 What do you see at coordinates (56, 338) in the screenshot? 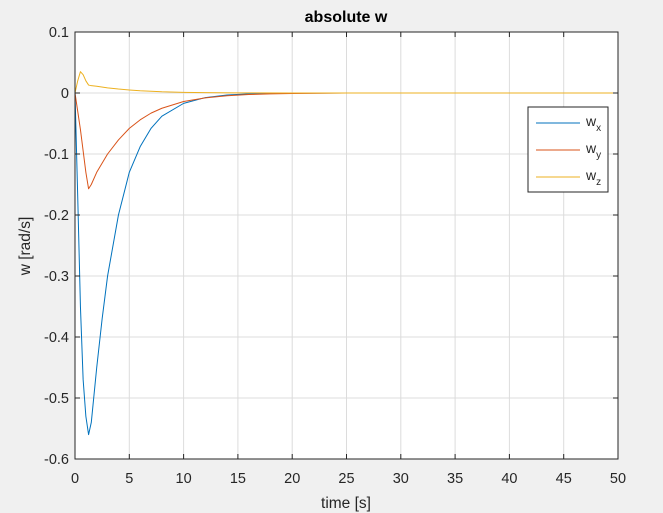
I see `y-tick-label: -0.4` at bounding box center [56, 338].